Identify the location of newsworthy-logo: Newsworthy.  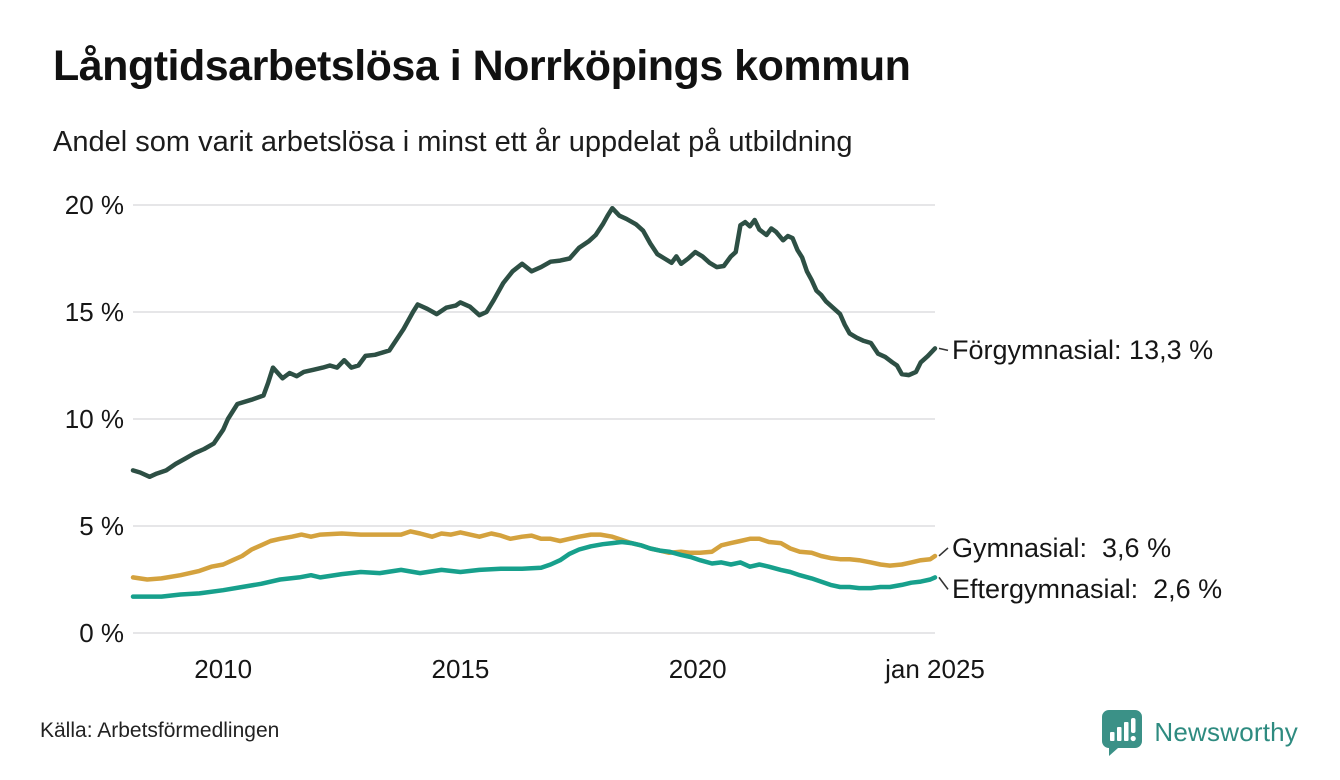
(1199, 732).